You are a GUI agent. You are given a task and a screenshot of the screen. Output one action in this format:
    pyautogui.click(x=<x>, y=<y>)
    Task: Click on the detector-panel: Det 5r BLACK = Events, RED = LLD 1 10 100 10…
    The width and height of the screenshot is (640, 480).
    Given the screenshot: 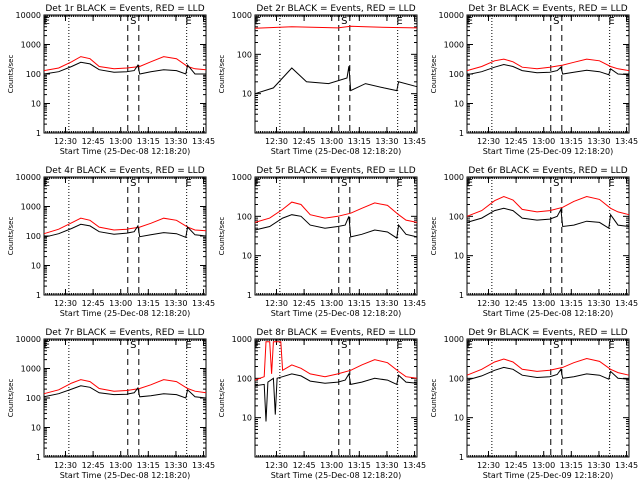 What is the action you would take?
    pyautogui.click(x=322, y=242)
    